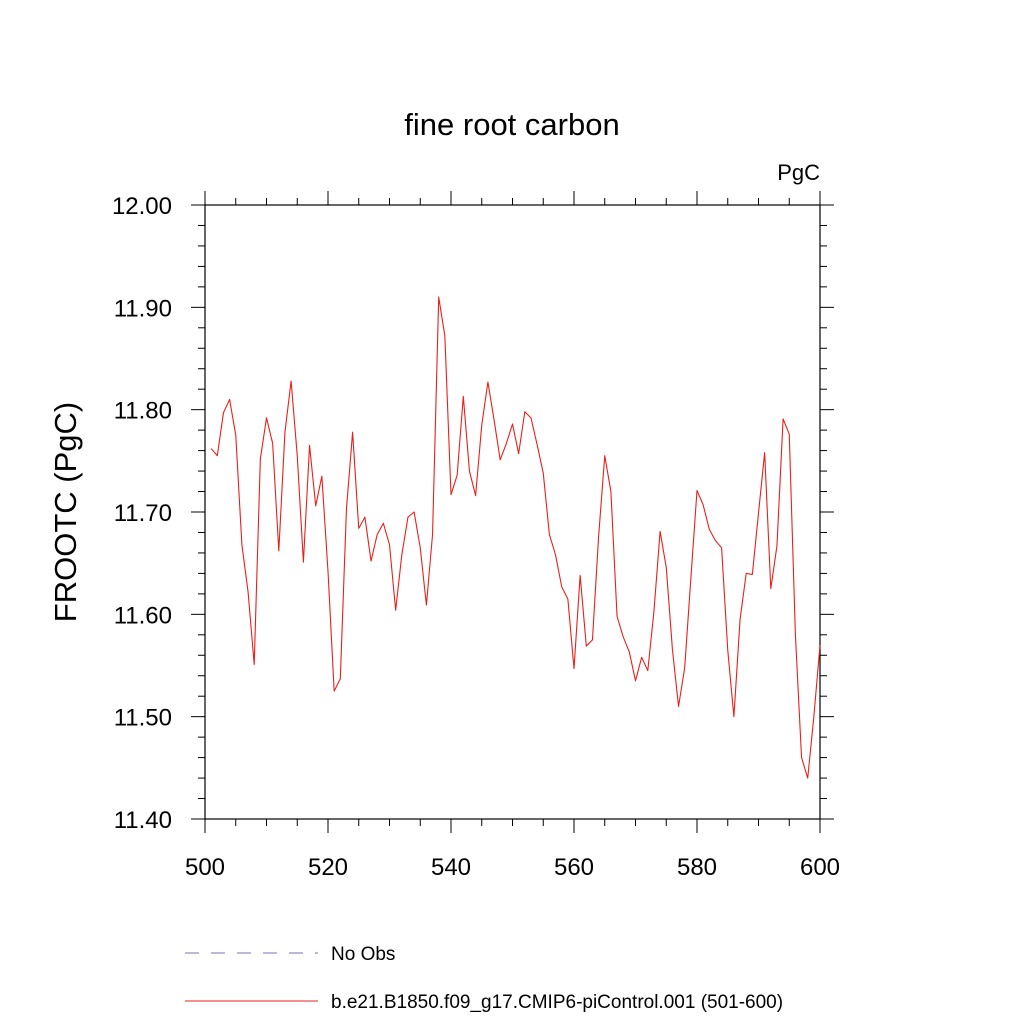  What do you see at coordinates (820, 867) in the screenshot?
I see `x-tick-label: 600` at bounding box center [820, 867].